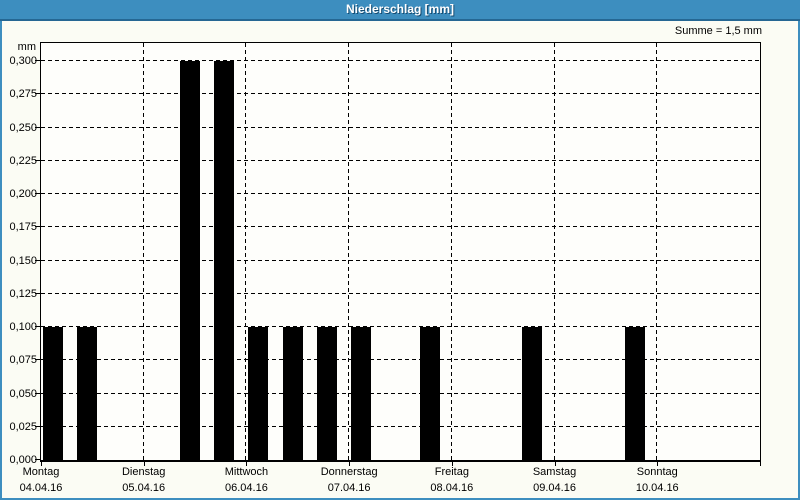  What do you see at coordinates (246, 472) in the screenshot?
I see `x-axis-day-label: Mittwoch` at bounding box center [246, 472].